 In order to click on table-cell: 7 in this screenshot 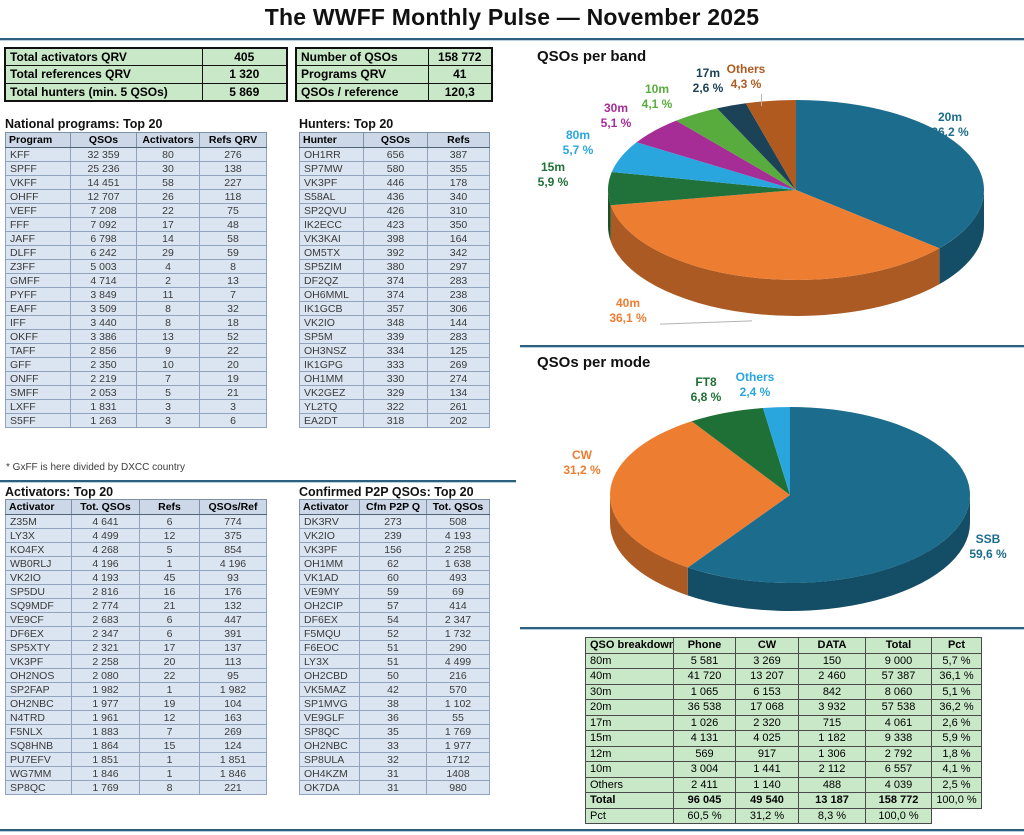, I will do `click(168, 378)`.